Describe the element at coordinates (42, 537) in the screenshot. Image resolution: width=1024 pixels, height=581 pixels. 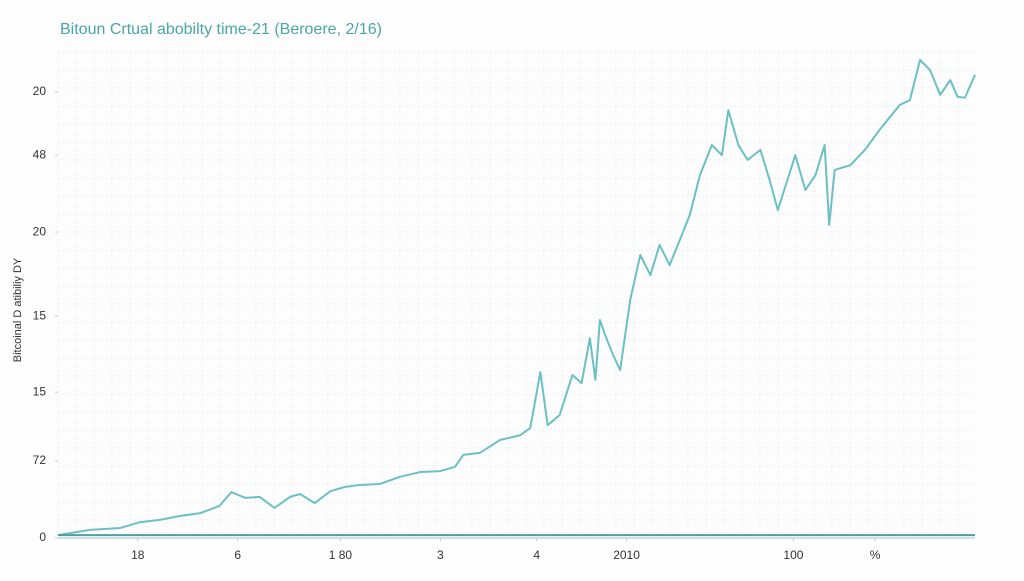
I see `y-tick-label: 0` at that location.